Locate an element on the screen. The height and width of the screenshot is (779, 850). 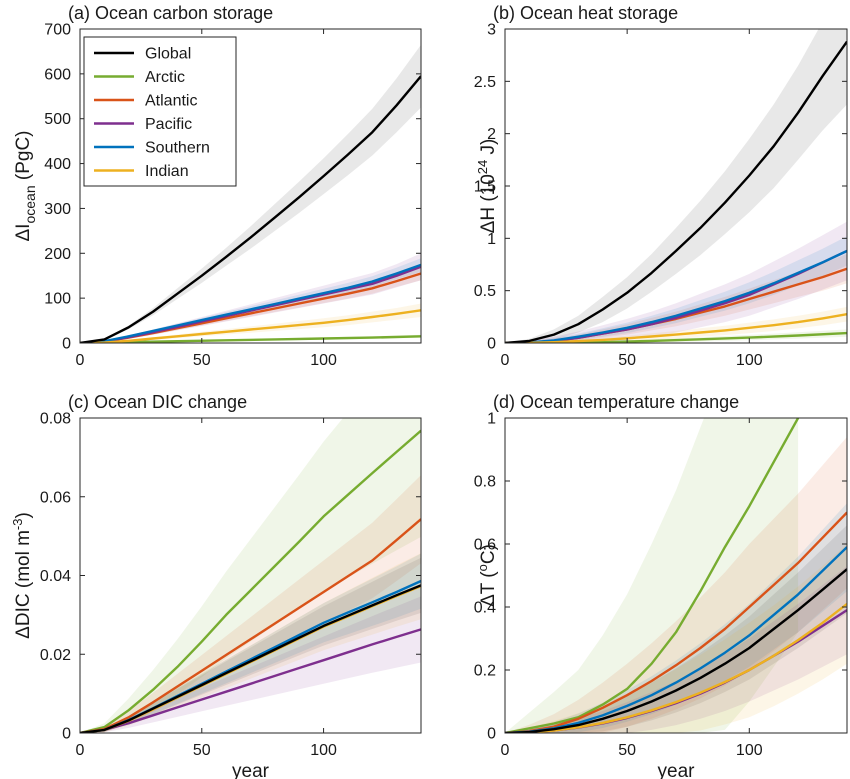
y-axis-label: ΔDIC (mol m-3) is located at coordinates (22, 575).